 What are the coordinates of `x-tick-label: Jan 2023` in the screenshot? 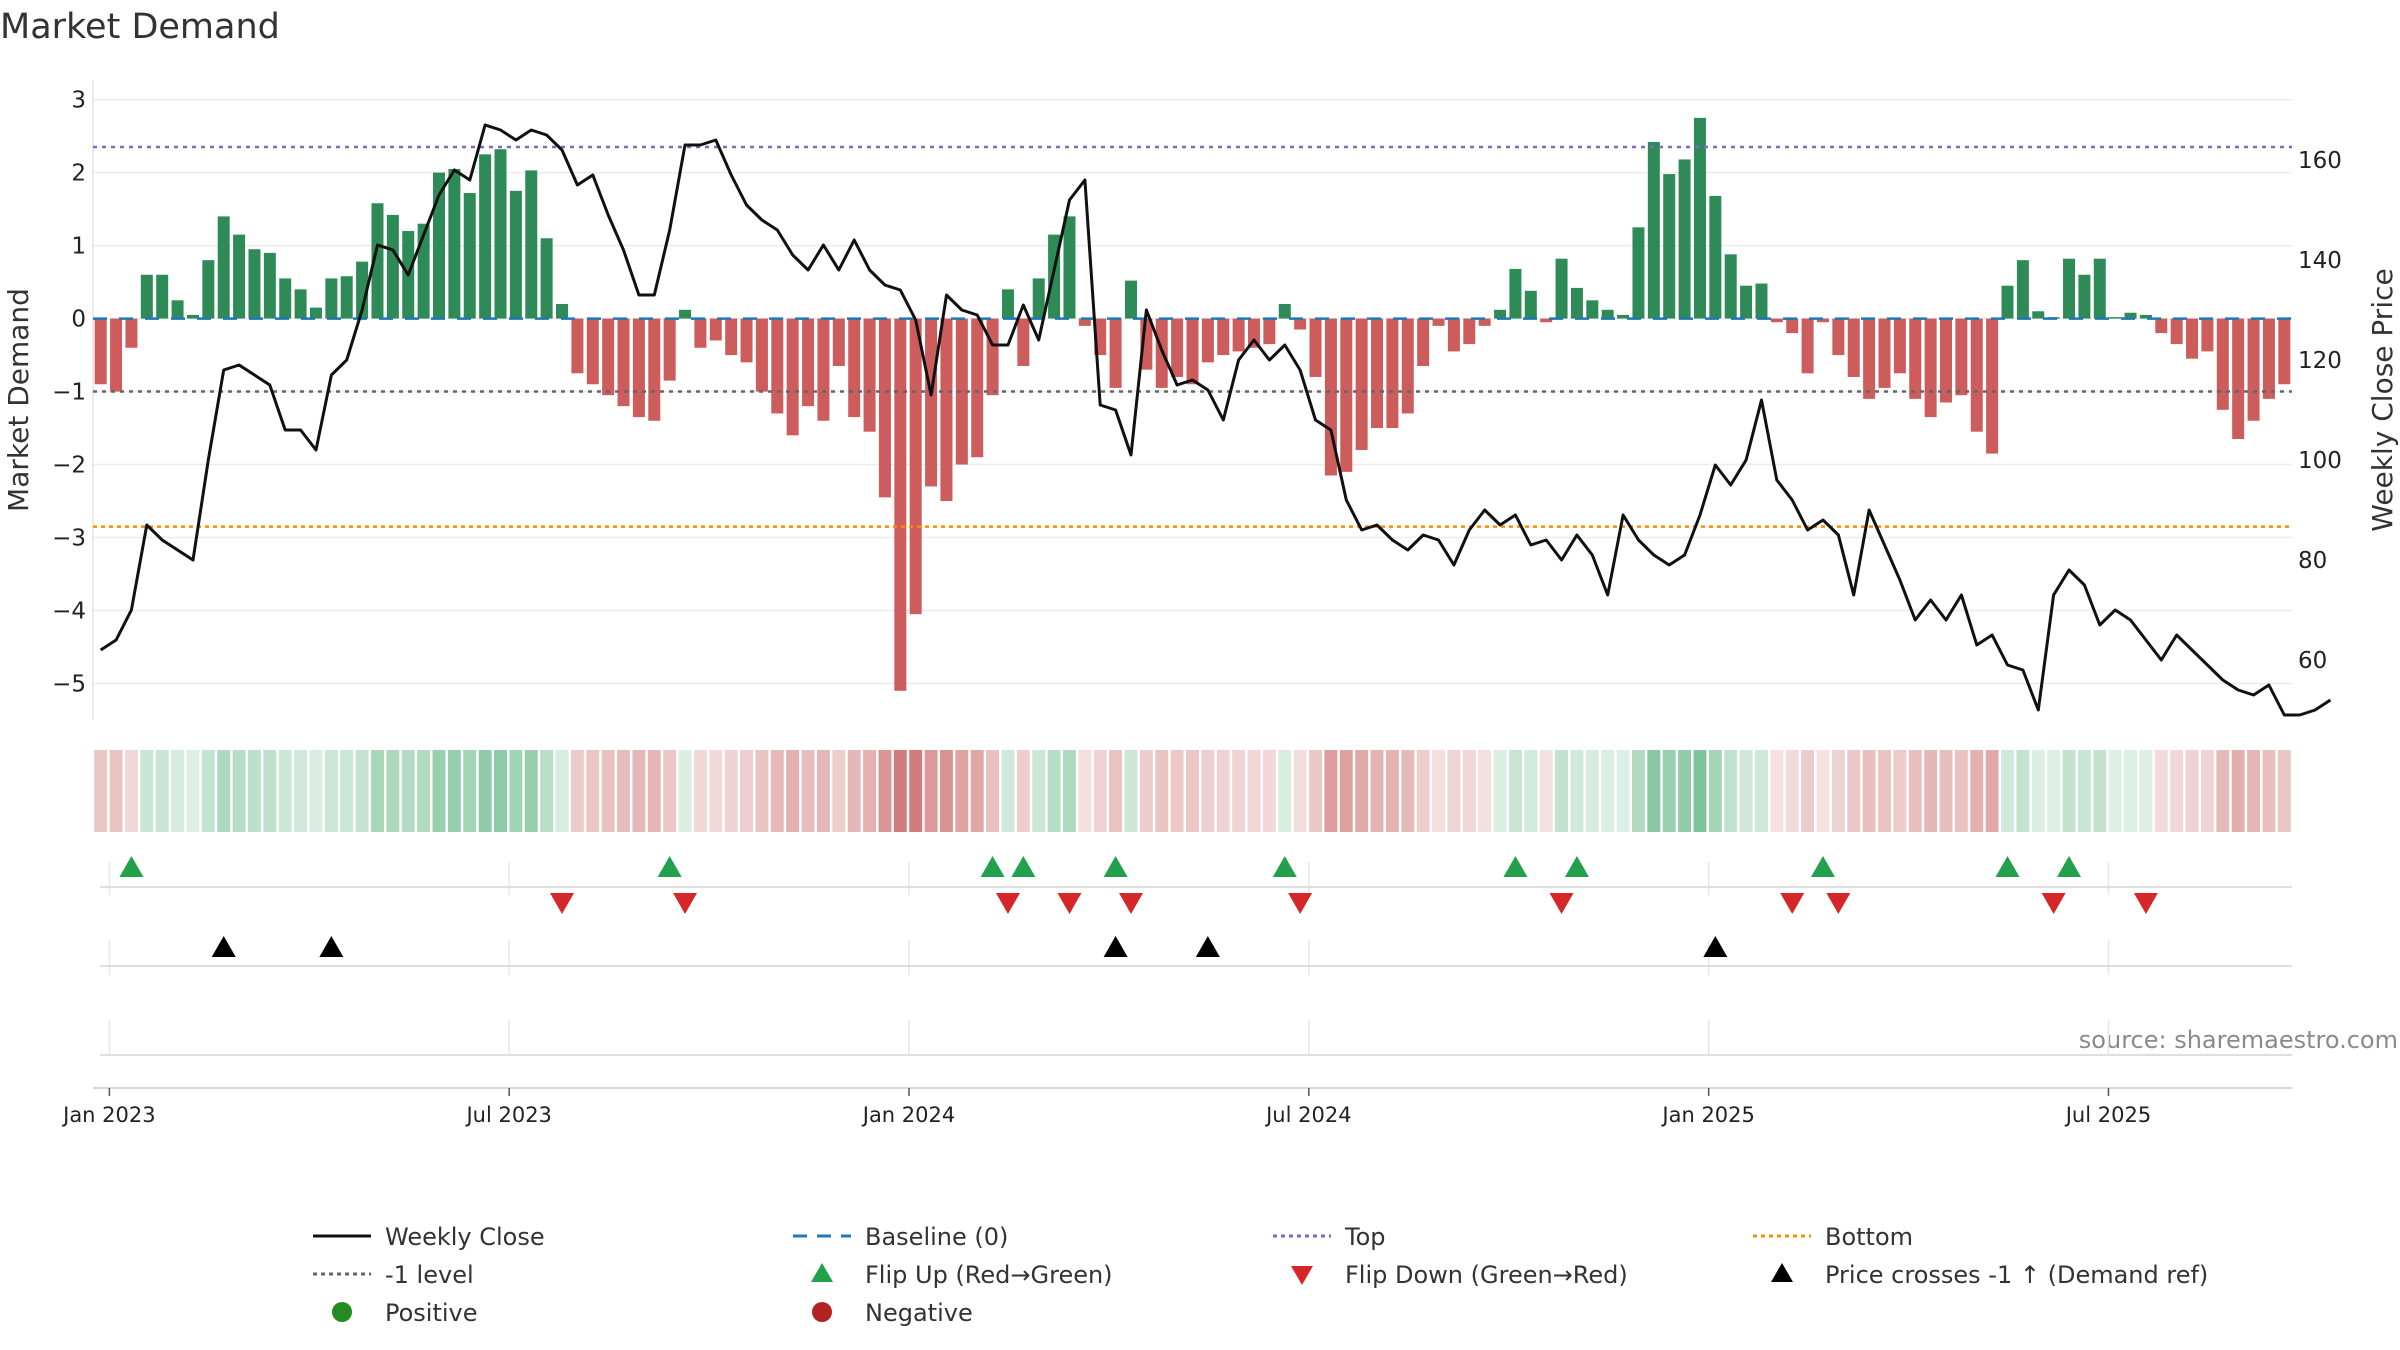 It's located at (108, 1115).